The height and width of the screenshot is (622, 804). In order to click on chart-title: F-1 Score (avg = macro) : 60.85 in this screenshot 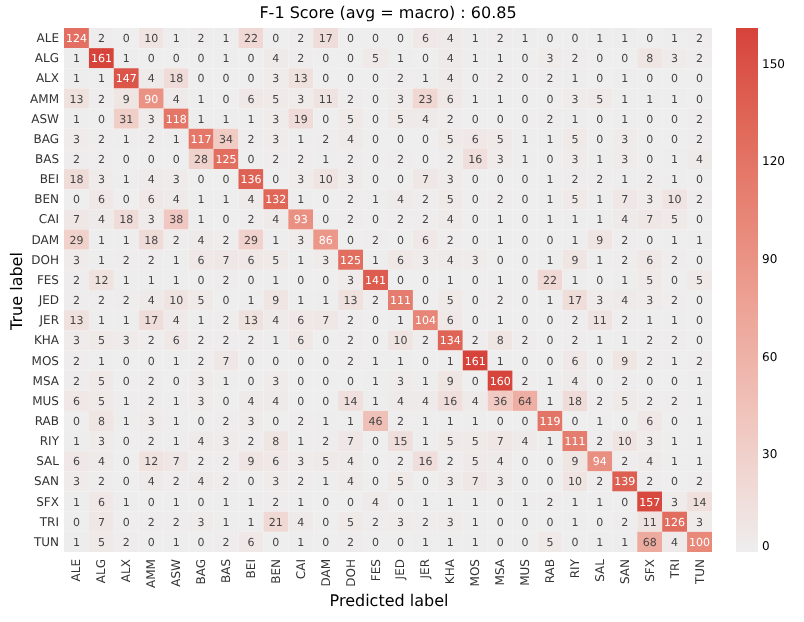, I will do `click(388, 13)`.